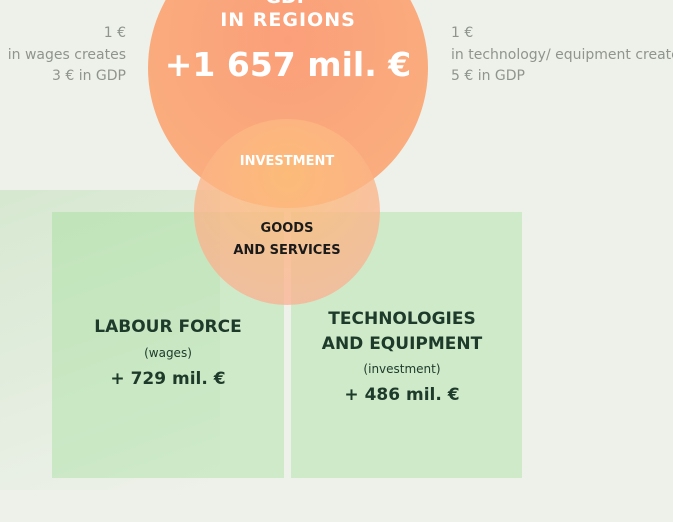 The width and height of the screenshot is (673, 522). I want to click on labour-title: LABOUR FORCE, so click(168, 327).